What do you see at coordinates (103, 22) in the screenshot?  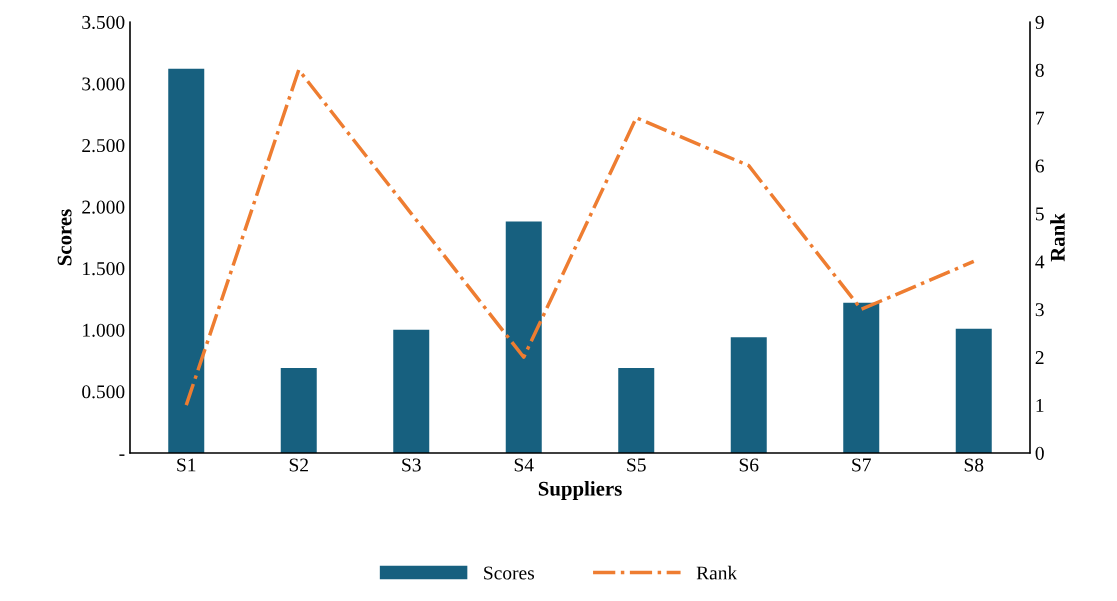 I see `y-tick-label: 3.500` at bounding box center [103, 22].